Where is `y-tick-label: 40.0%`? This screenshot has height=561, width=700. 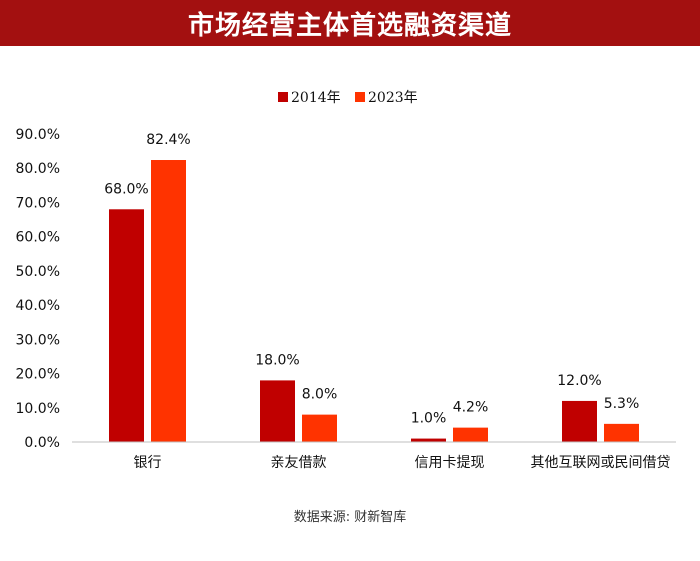 y-tick-label: 40.0% is located at coordinates (38, 306).